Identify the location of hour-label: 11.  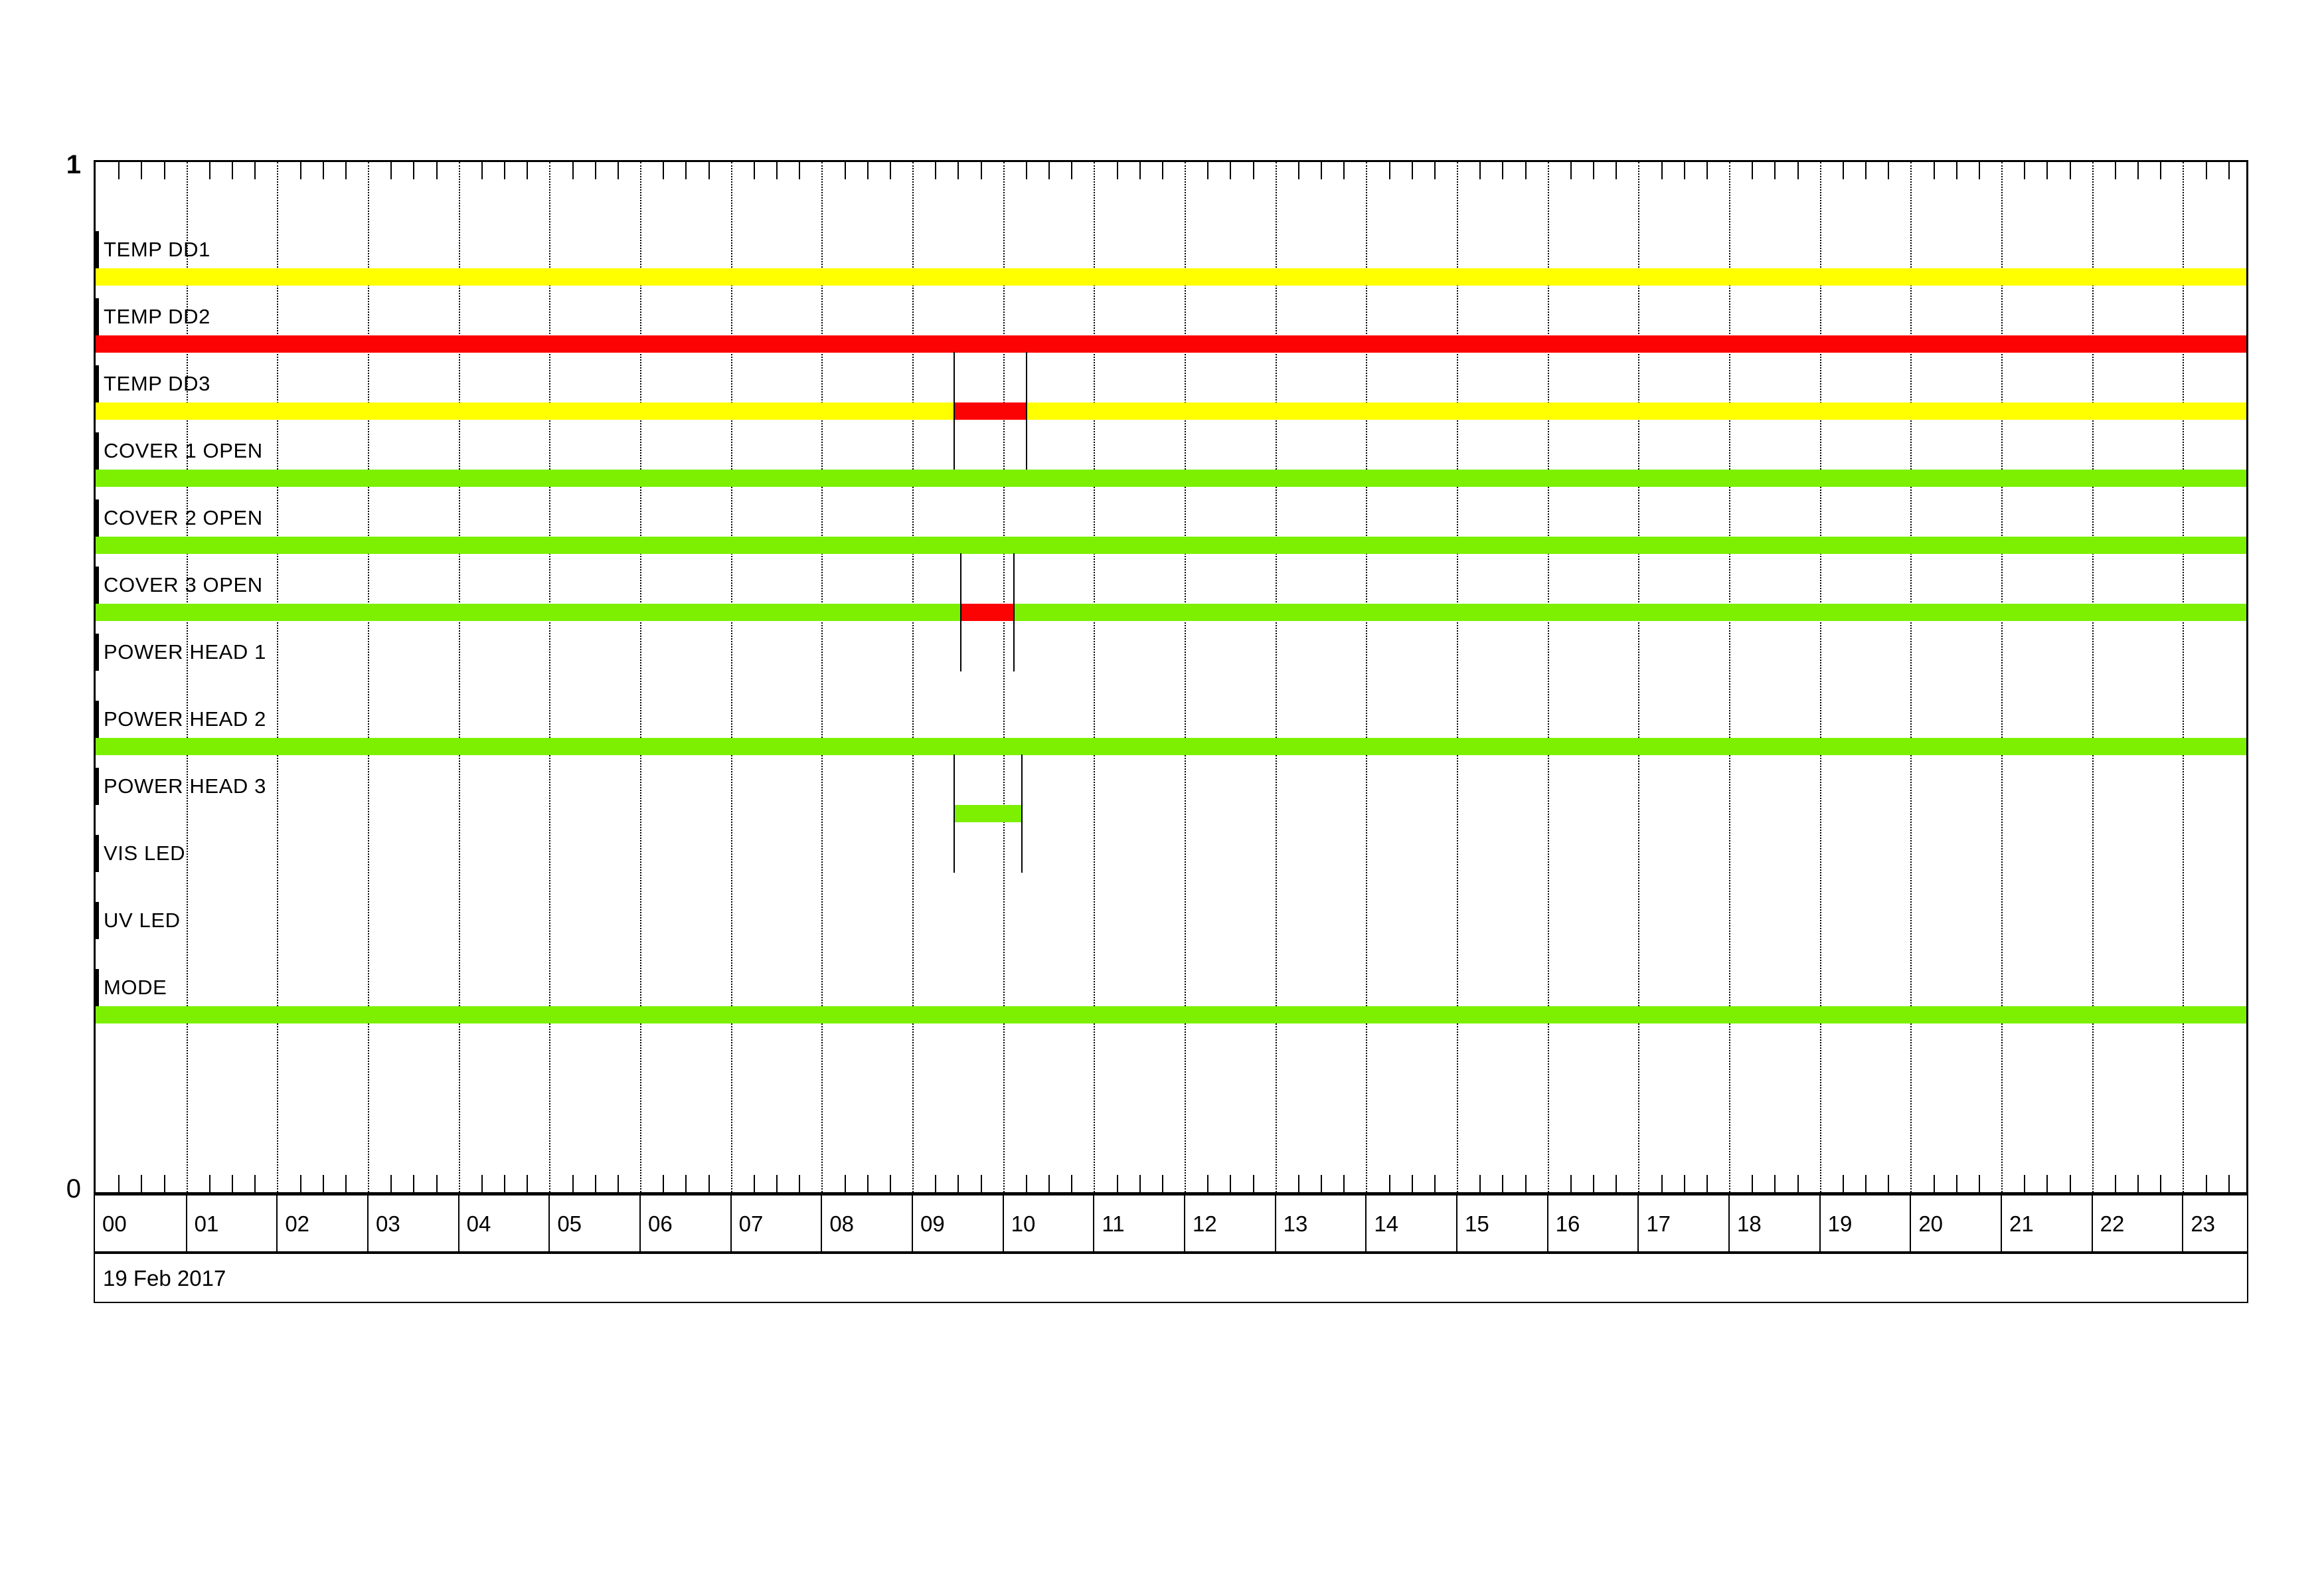
(1113, 1223).